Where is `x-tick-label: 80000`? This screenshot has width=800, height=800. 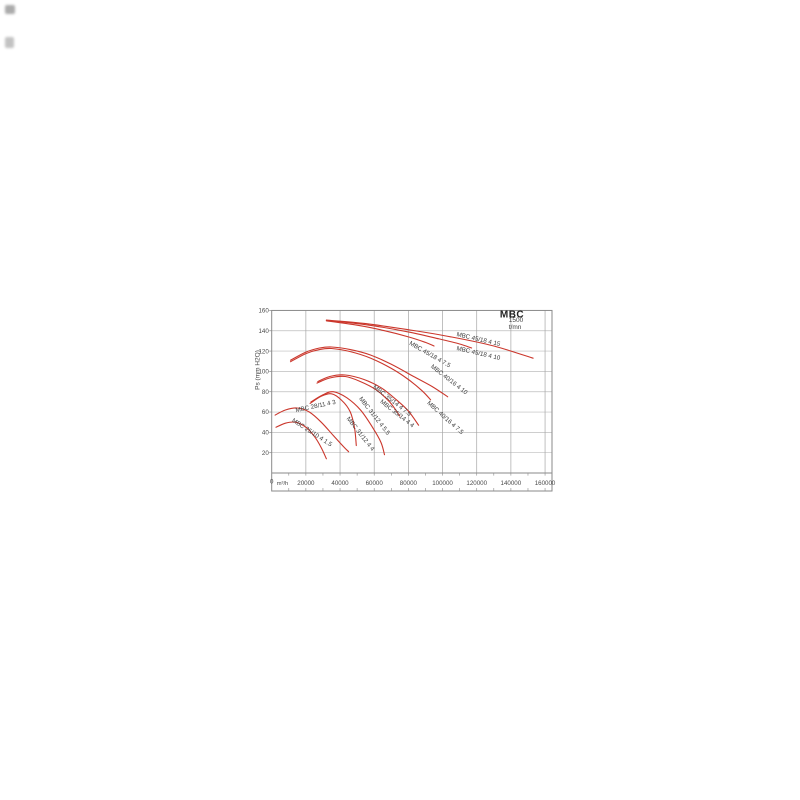
x-tick-label: 80000 is located at coordinates (409, 483).